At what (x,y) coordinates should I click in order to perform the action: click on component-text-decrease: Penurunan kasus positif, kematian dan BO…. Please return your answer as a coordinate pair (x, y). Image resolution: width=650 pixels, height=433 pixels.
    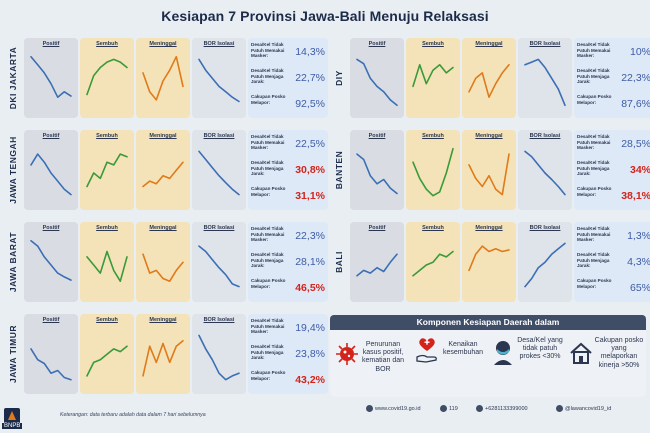
    Looking at the image, I should click on (383, 357).